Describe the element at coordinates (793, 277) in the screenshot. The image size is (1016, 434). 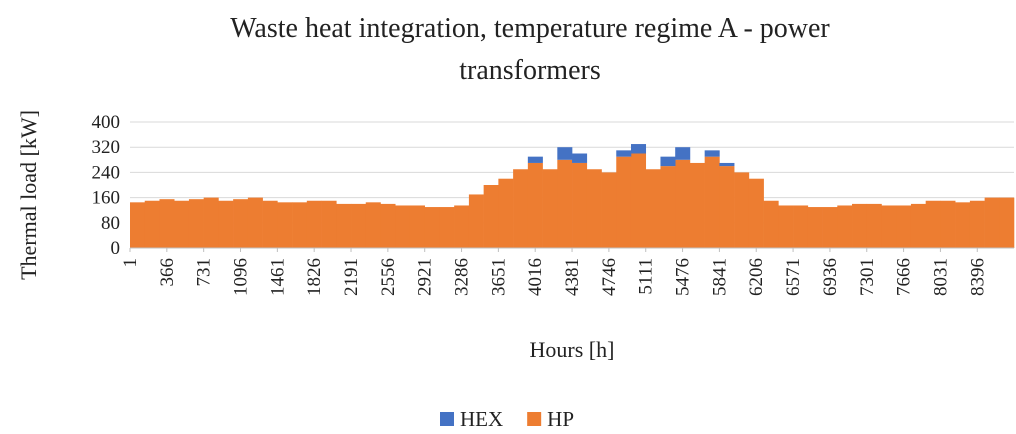
I see `x-tick-label: 6571` at that location.